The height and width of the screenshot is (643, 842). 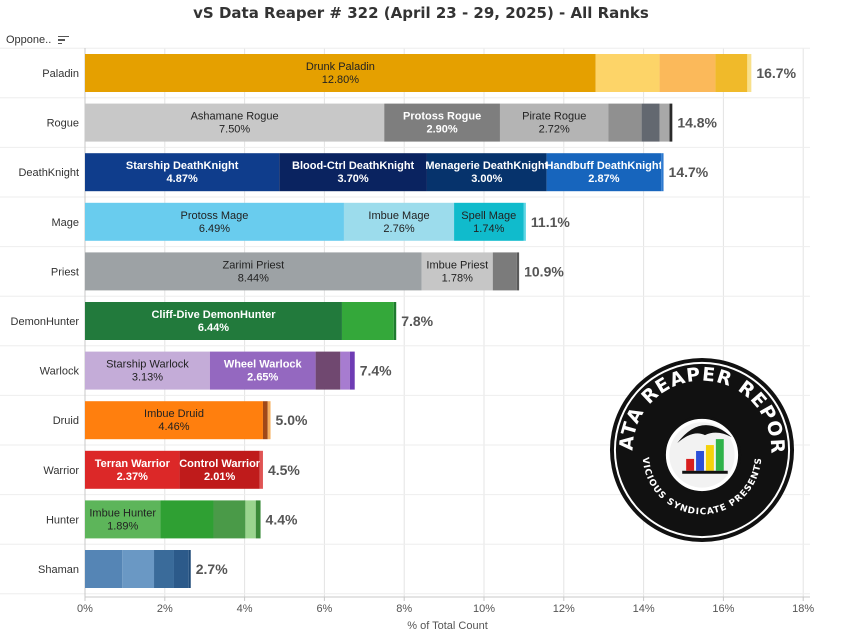 I want to click on segment-value: 3.70%, so click(x=353, y=179).